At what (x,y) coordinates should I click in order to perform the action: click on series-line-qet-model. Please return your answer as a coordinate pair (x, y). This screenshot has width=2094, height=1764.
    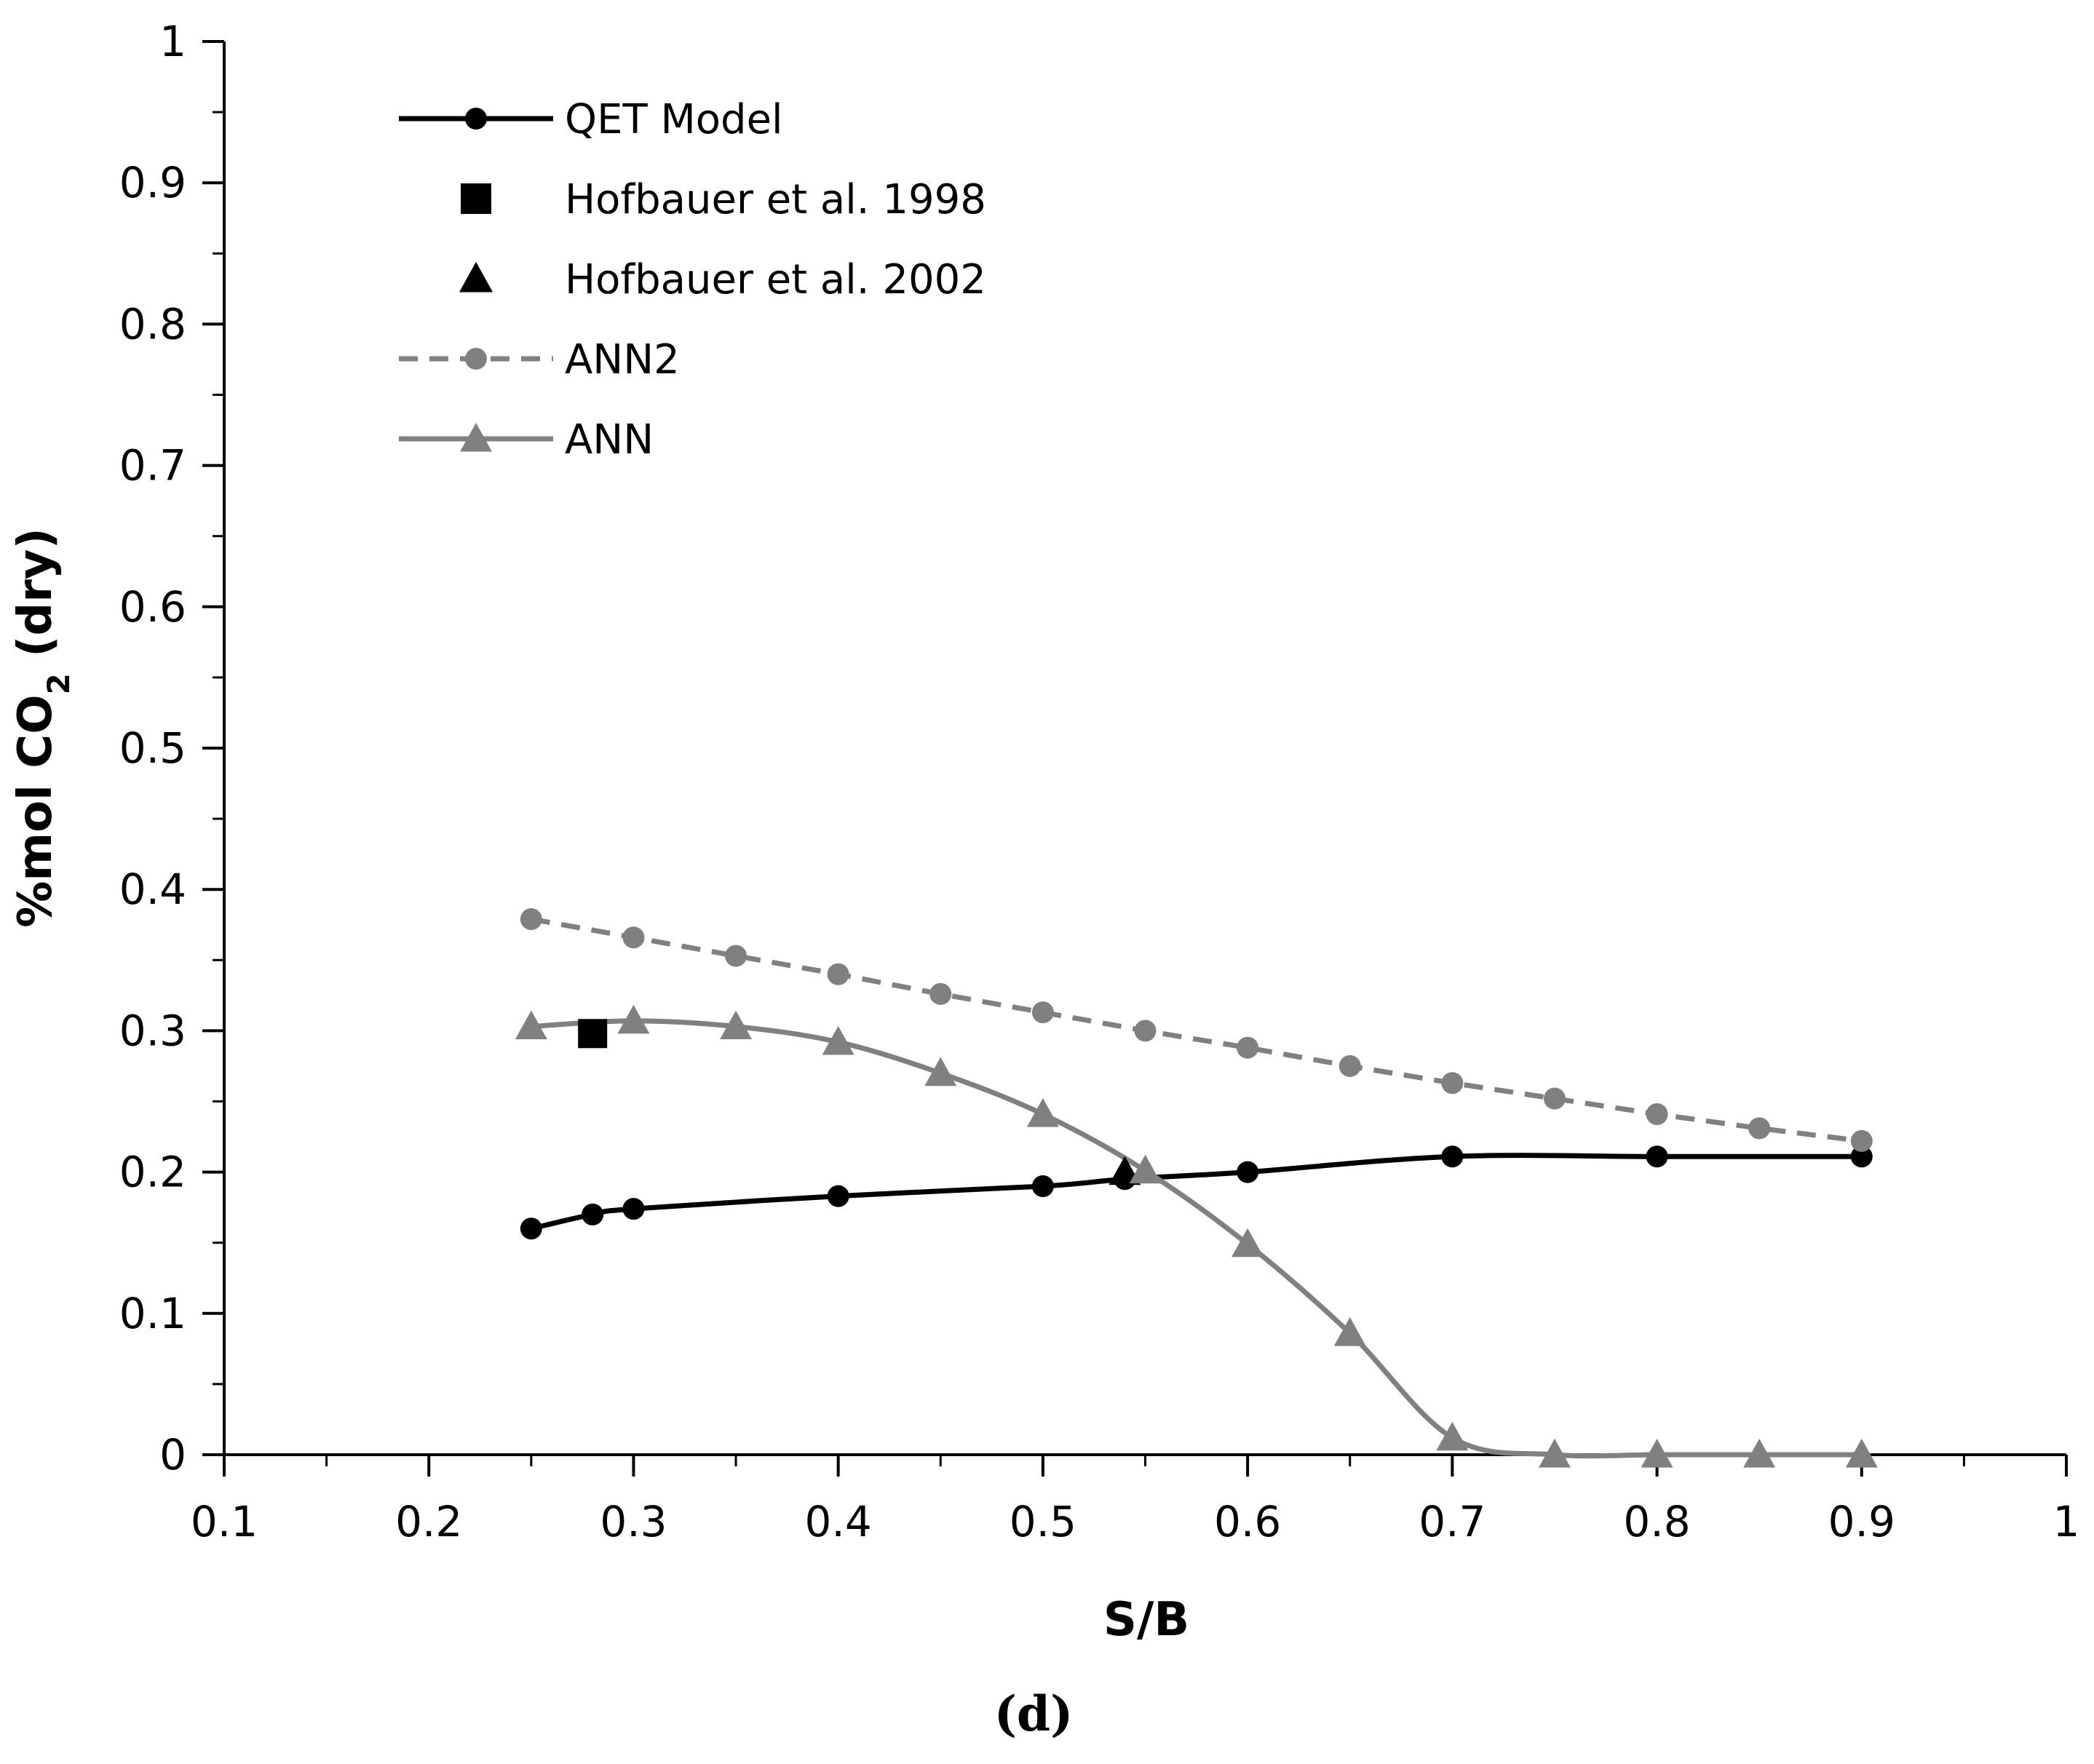
    Looking at the image, I should click on (1196, 1192).